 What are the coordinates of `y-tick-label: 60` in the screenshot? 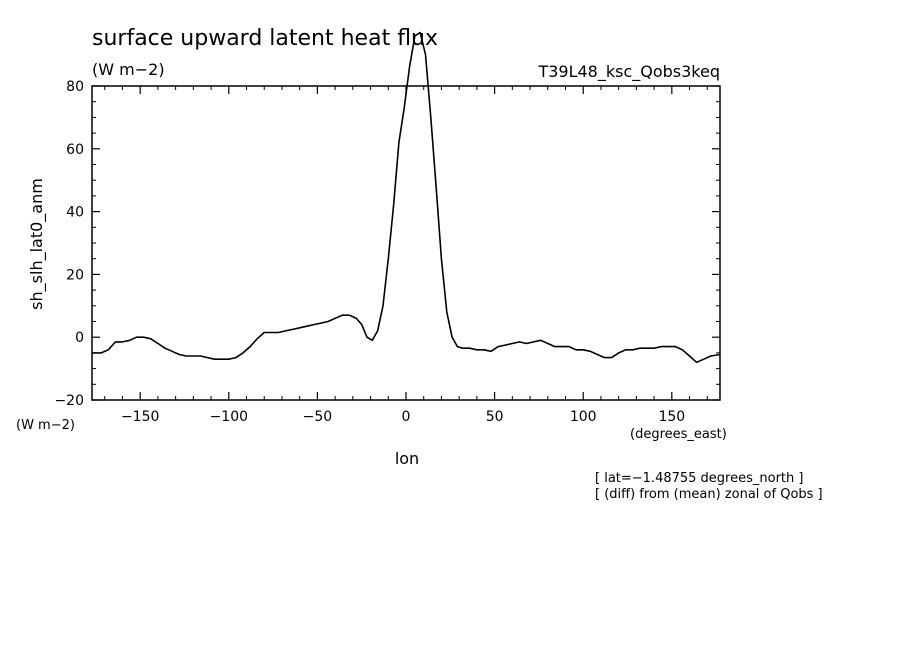 It's located at (75, 150).